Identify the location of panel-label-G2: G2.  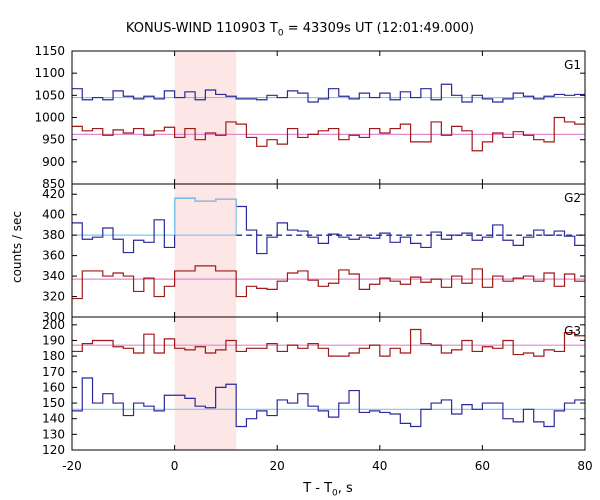
(572, 198).